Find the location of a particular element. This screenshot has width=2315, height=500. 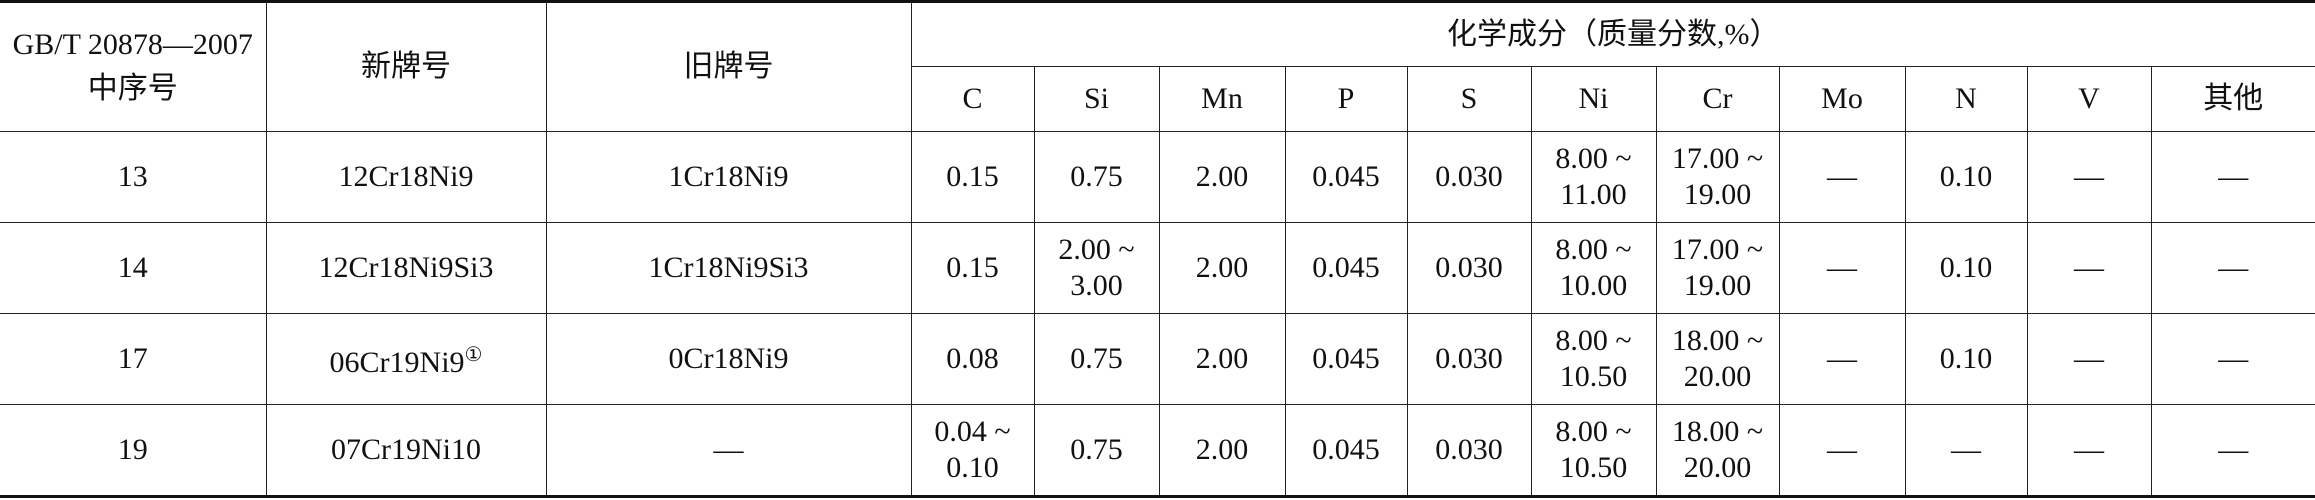

cell-text: 其他 is located at coordinates (2233, 98).